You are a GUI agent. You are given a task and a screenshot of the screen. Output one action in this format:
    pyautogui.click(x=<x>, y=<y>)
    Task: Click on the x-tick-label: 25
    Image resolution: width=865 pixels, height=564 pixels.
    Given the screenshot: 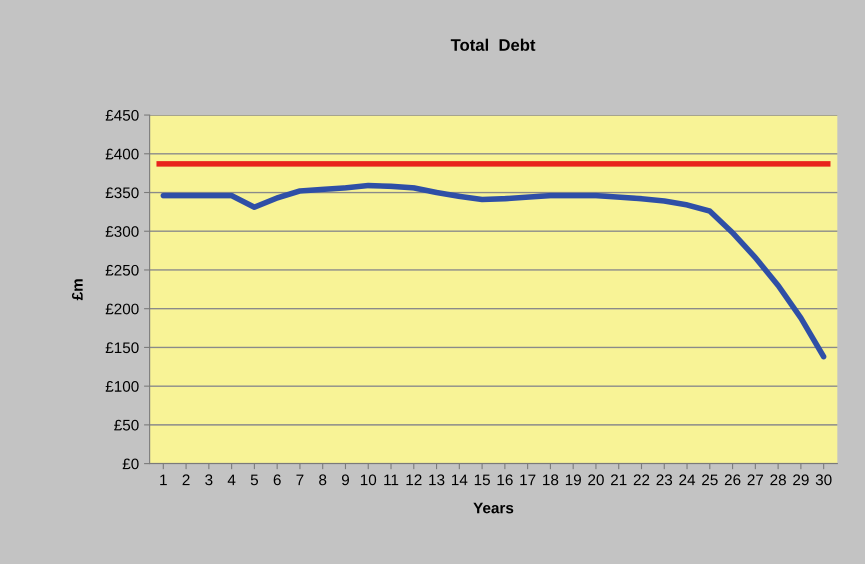 What is the action you would take?
    pyautogui.click(x=710, y=480)
    